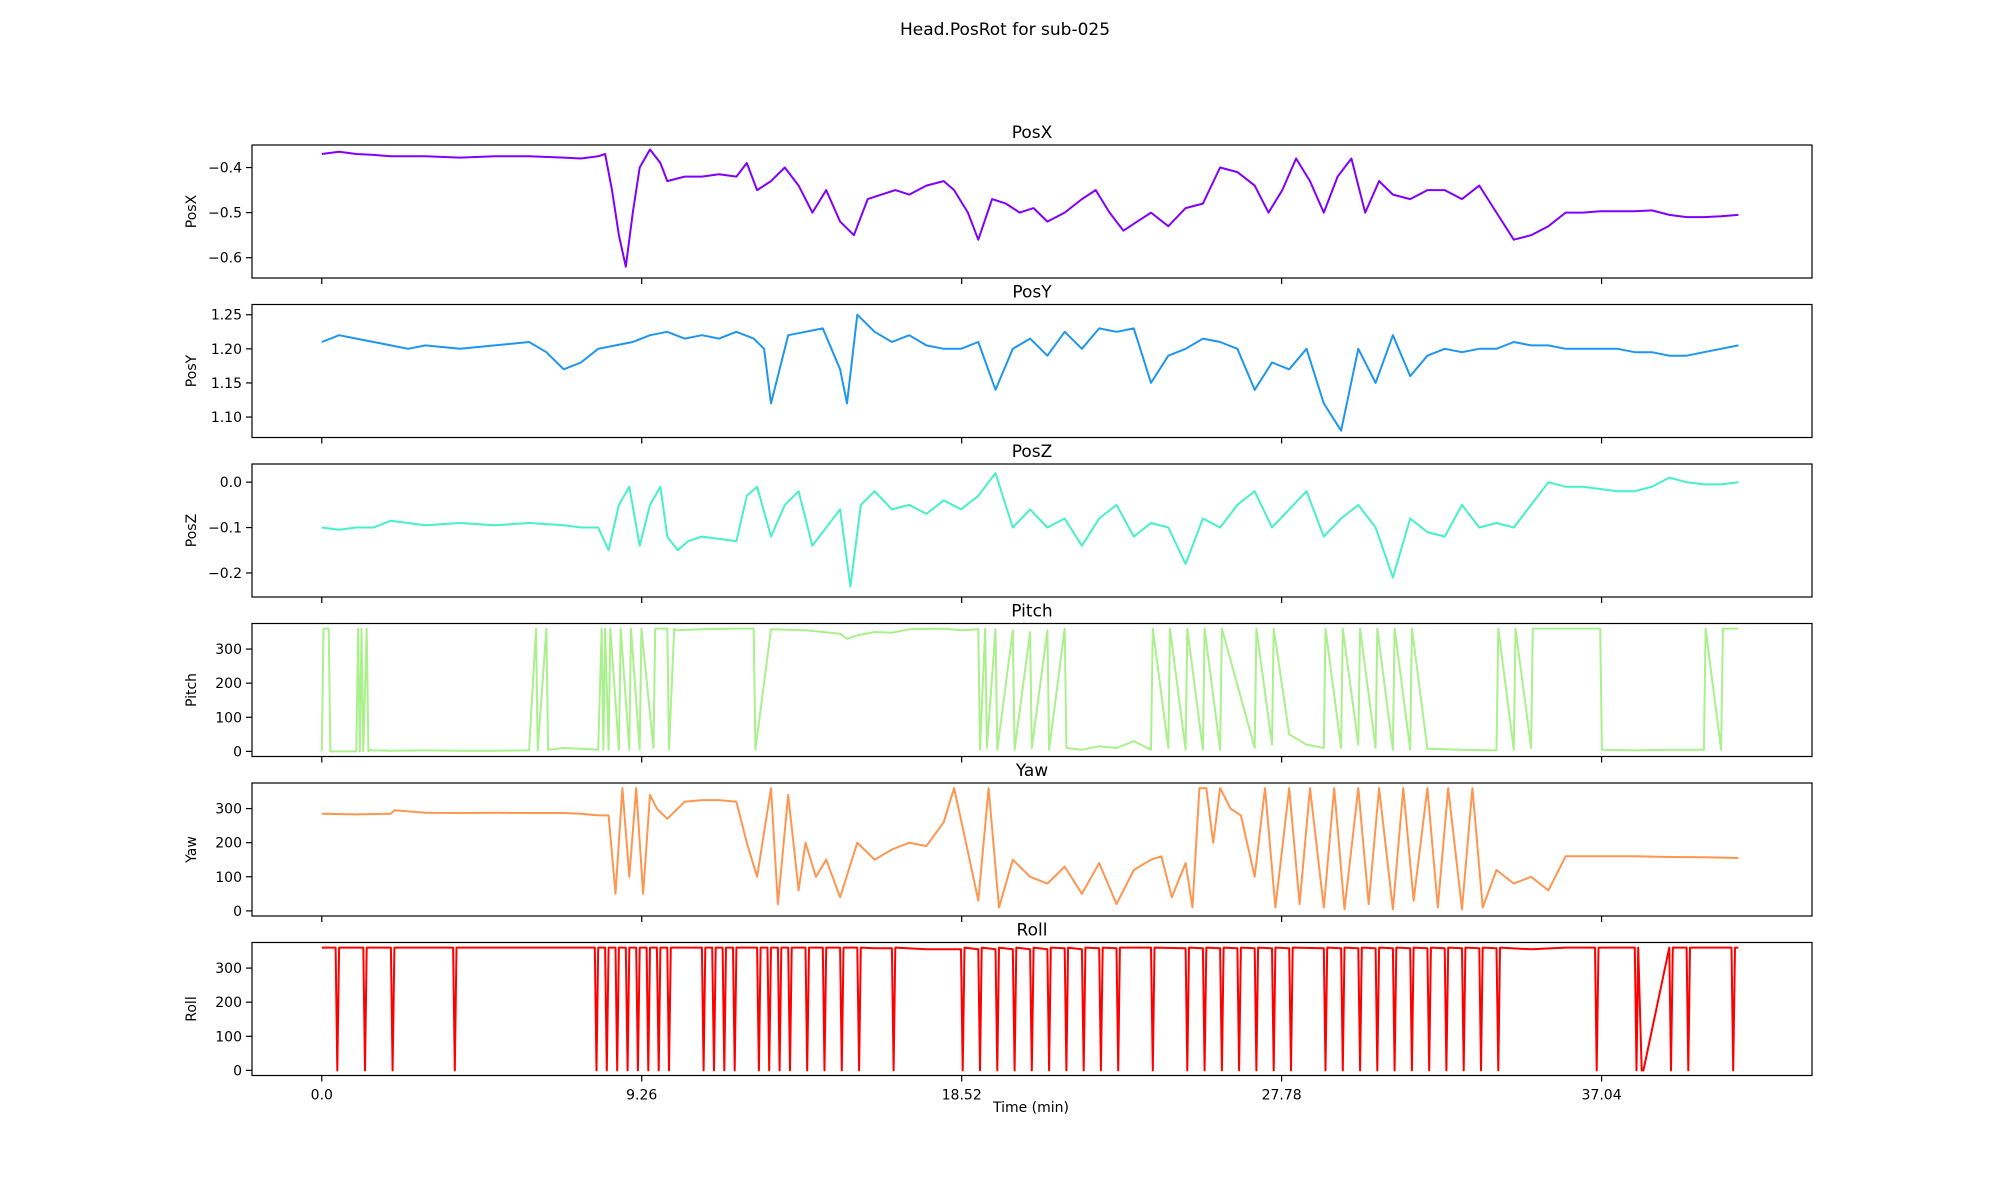  I want to click on panel-roll: Roll Roll 300 200 100 0 0.0 9.26 18.52 27.78 37.04, so click(998, 1012).